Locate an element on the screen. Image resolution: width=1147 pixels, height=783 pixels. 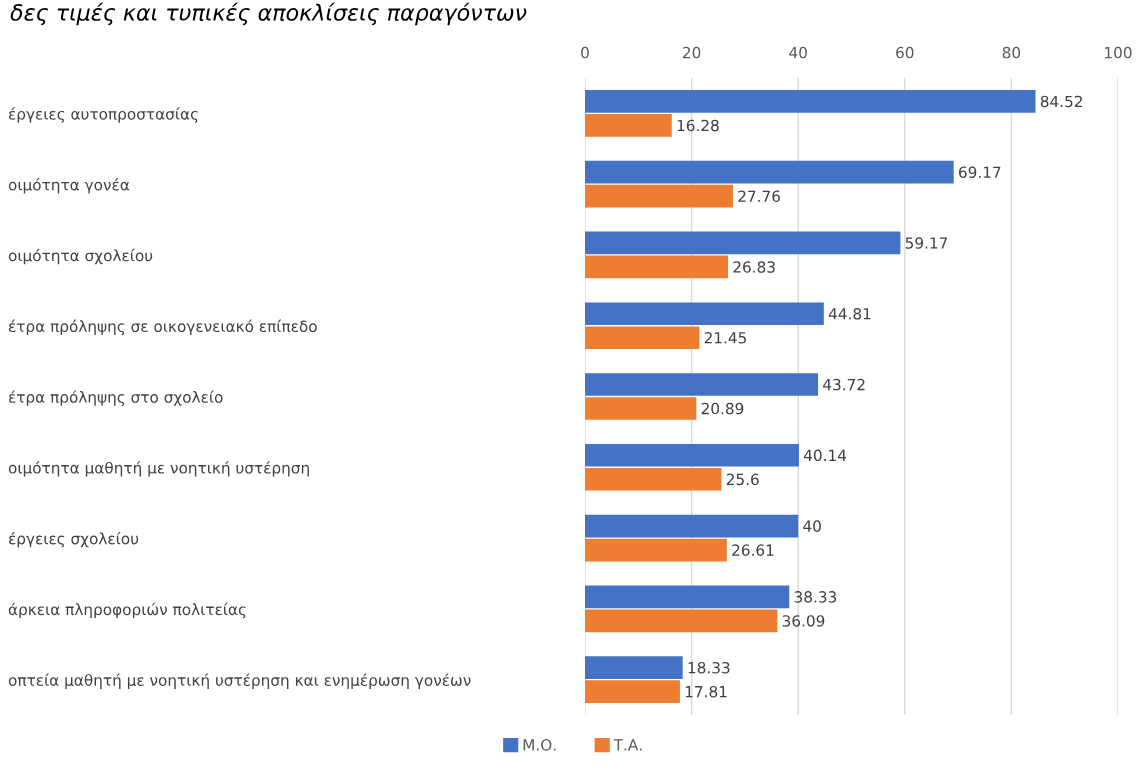
y-tick-label: οιμότητα σχολείου is located at coordinates (80, 256).